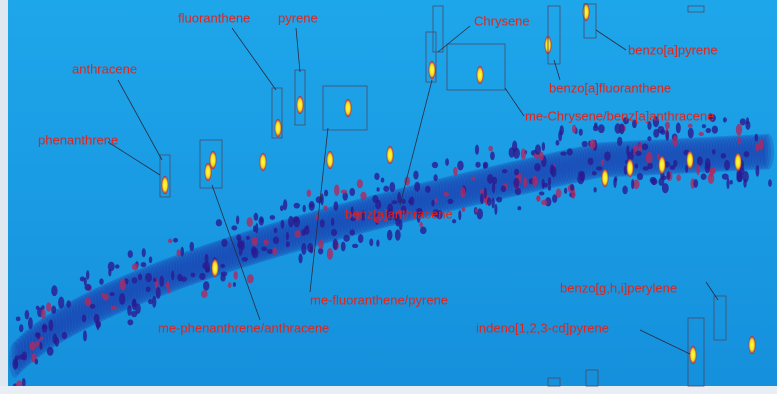 The height and width of the screenshot is (399, 777). What do you see at coordinates (673, 49) in the screenshot?
I see `peak-label: benzo[a]pyrene` at bounding box center [673, 49].